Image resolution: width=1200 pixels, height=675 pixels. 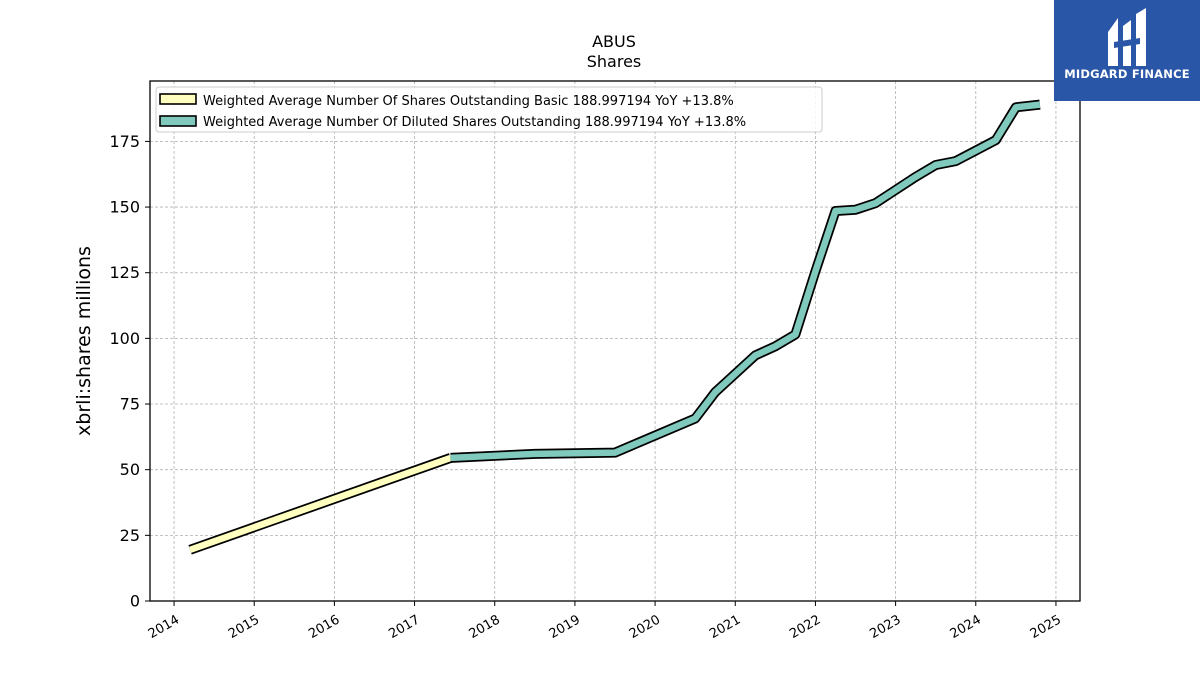 What do you see at coordinates (485, 627) in the screenshot?
I see `x-tick-label: 2018` at bounding box center [485, 627].